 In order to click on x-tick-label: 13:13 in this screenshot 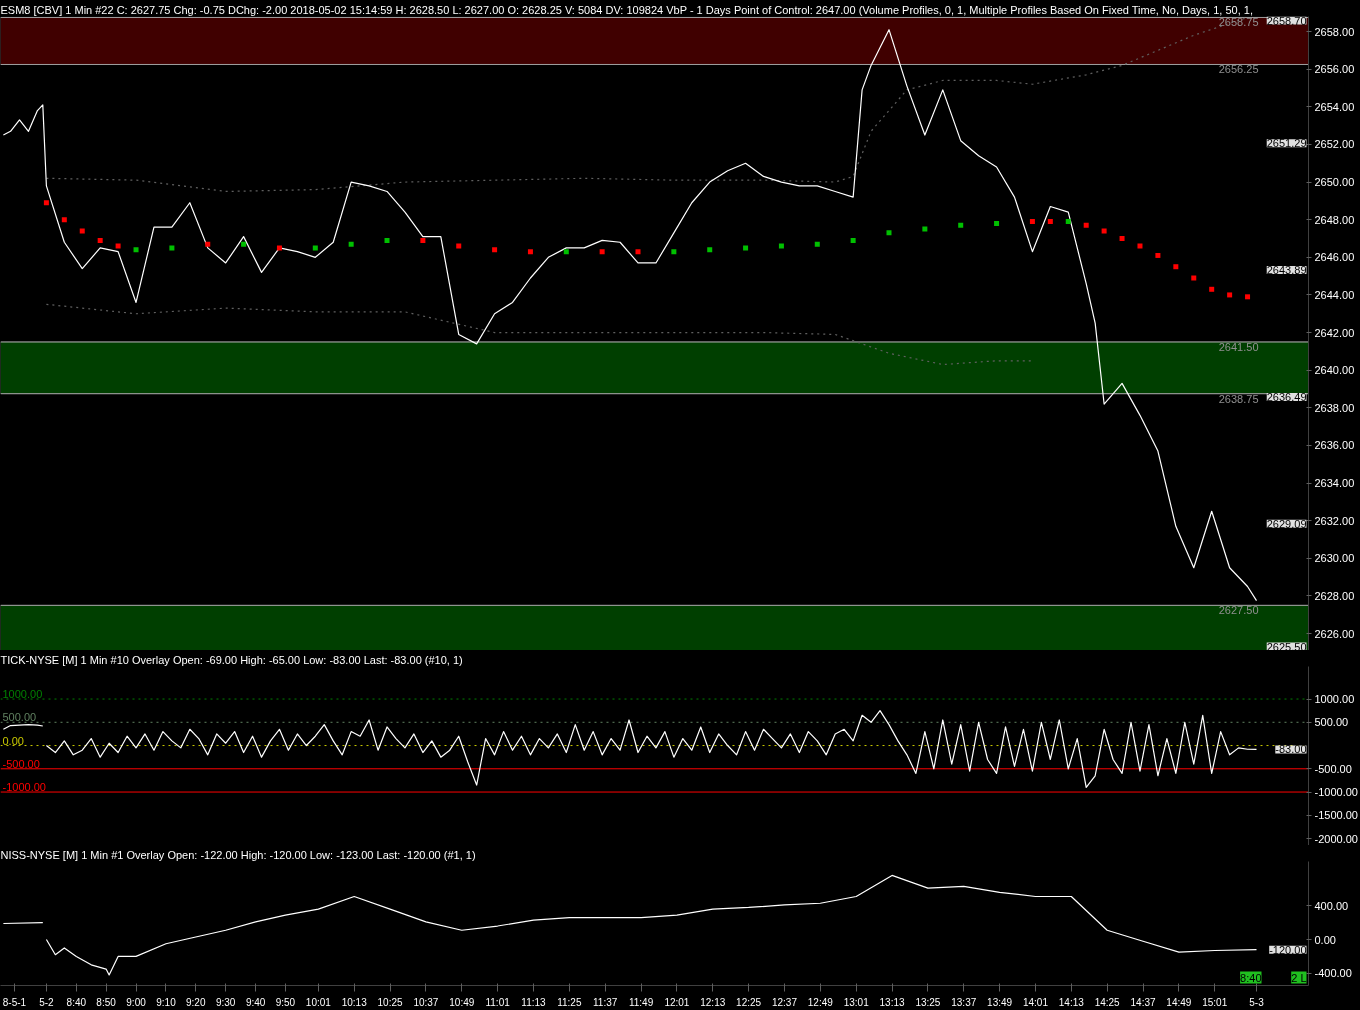, I will do `click(892, 1002)`.